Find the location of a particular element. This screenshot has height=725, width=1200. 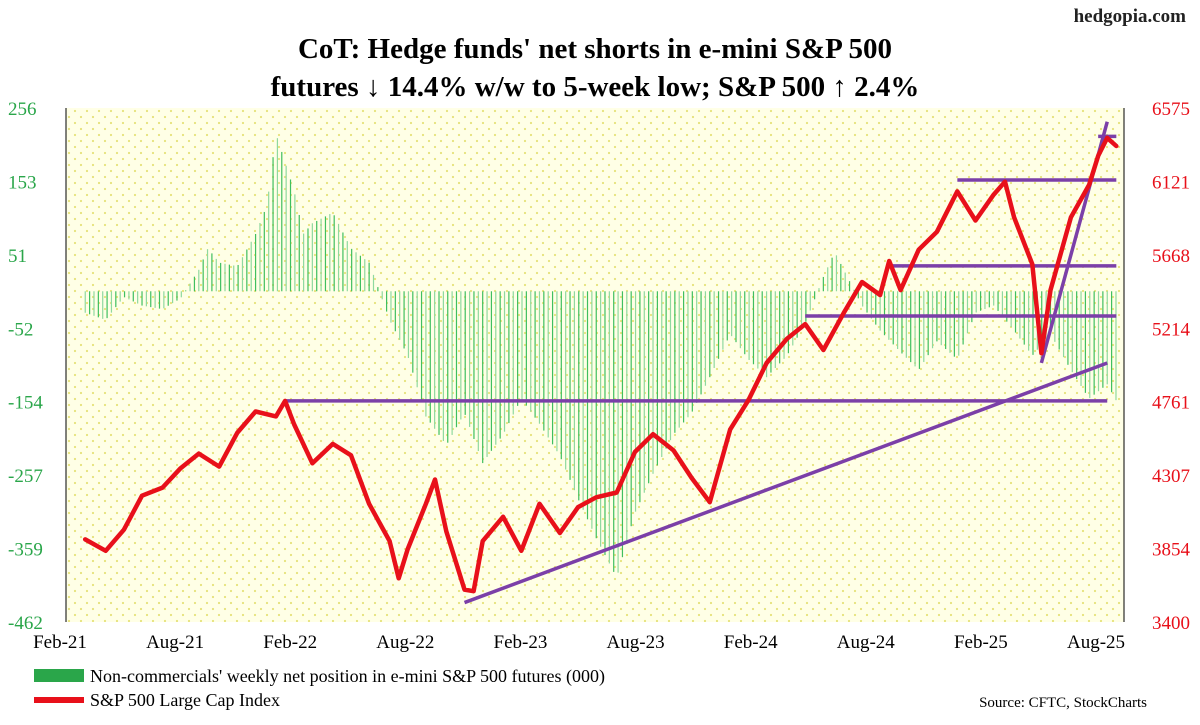

right-axis-tick-label: 5668 is located at coordinates (1171, 256).